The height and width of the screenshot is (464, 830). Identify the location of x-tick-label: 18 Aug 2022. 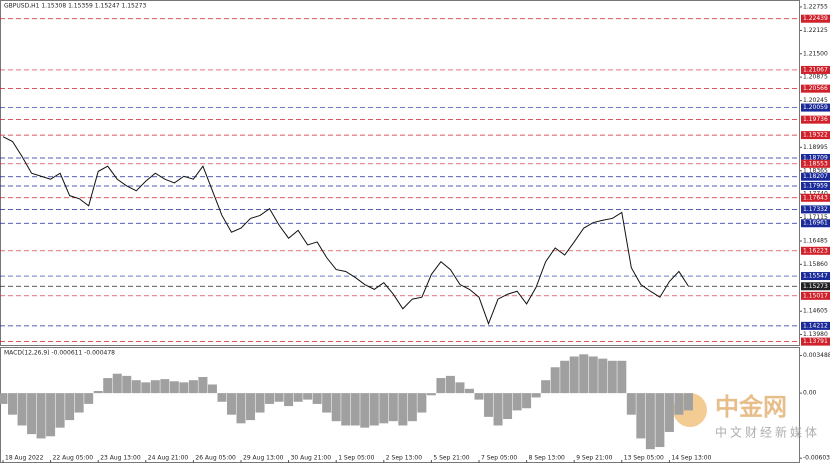
(24, 458).